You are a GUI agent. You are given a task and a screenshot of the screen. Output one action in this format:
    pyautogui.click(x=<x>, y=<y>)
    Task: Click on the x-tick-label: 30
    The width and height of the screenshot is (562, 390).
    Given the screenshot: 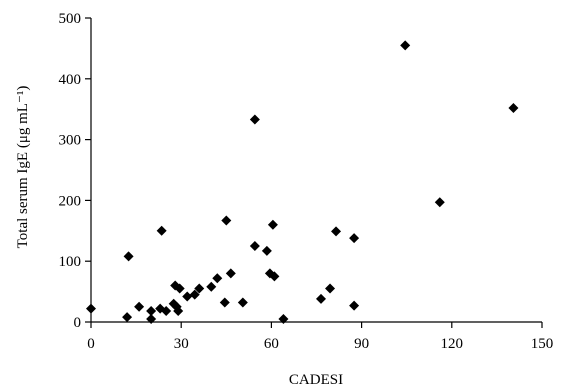 What is the action you would take?
    pyautogui.click(x=181, y=344)
    